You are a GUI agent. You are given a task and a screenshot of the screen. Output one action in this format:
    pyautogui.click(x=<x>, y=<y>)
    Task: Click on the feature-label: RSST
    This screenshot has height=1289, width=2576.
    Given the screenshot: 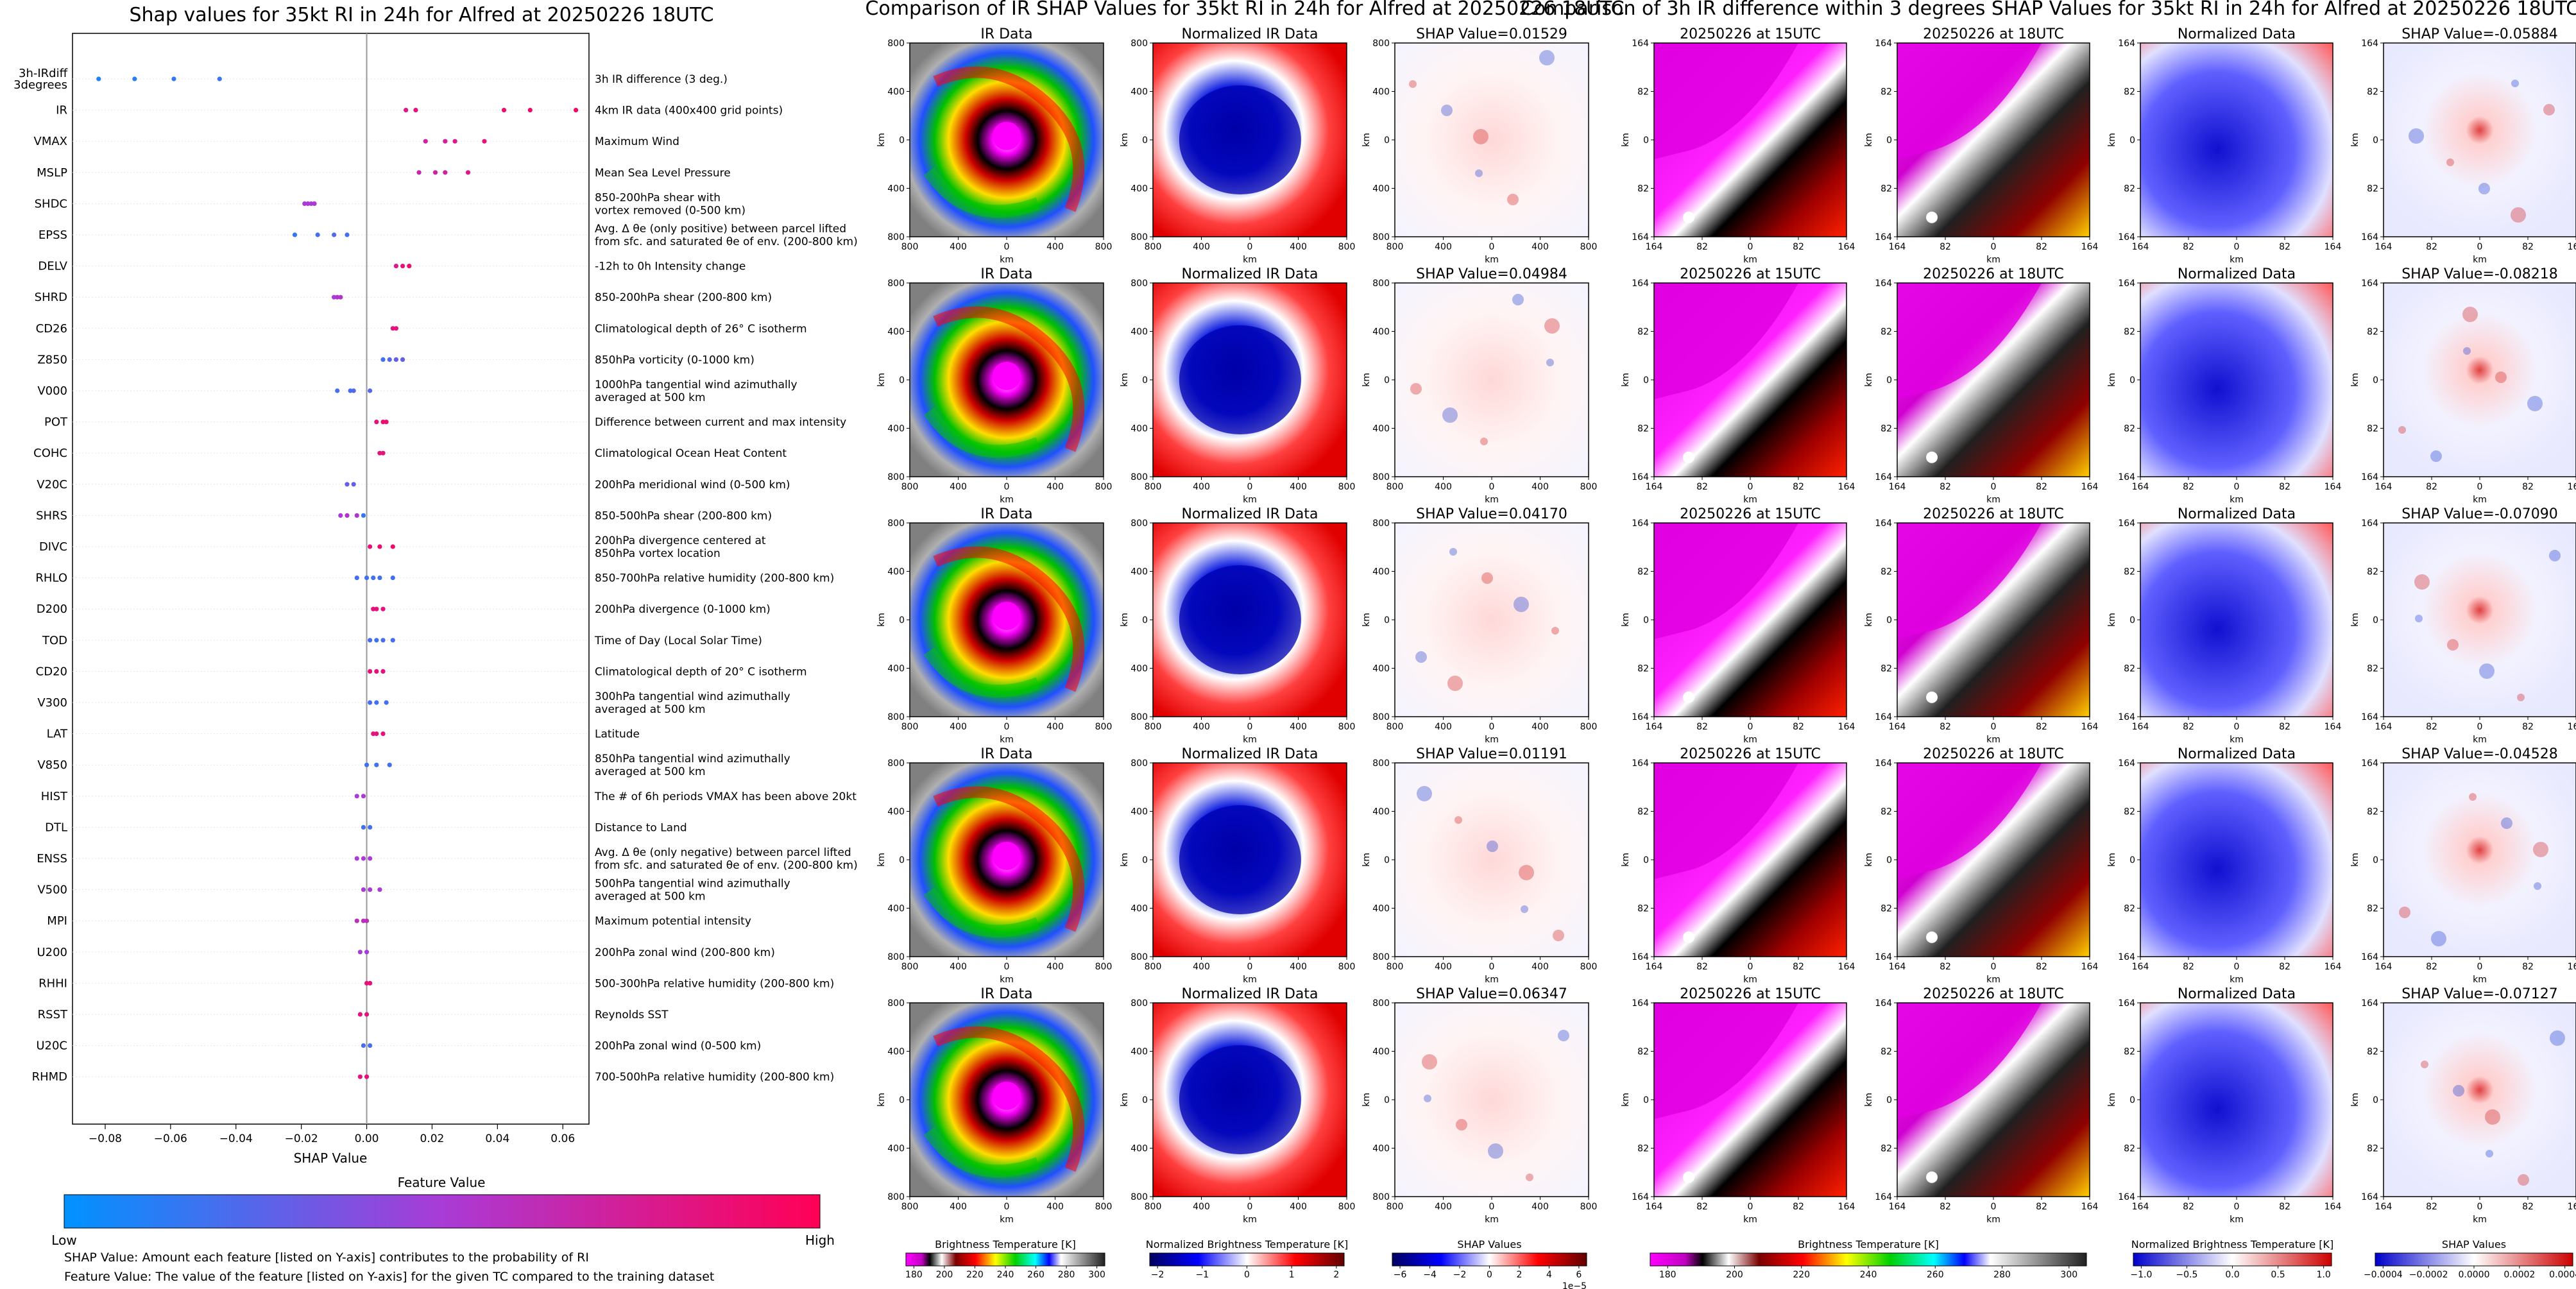 What is the action you would take?
    pyautogui.click(x=53, y=1014)
    